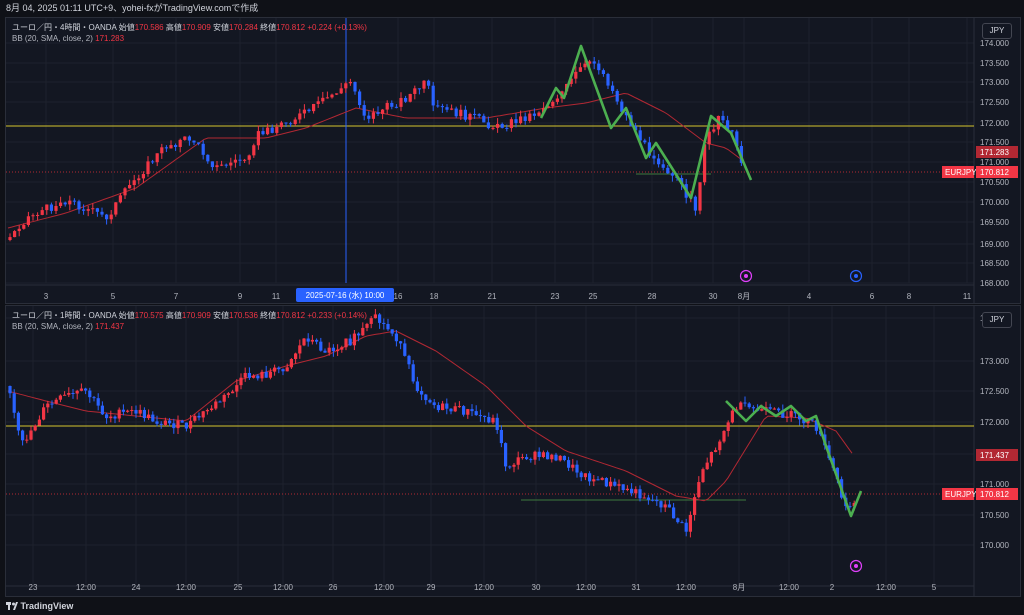 The width and height of the screenshot is (1024, 615). I want to click on x-tick-label: 31, so click(636, 587).